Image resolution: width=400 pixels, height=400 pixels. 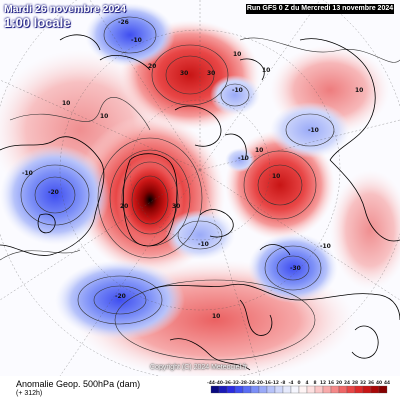 I want to click on color-scale-label: -12, so click(x=275, y=383).